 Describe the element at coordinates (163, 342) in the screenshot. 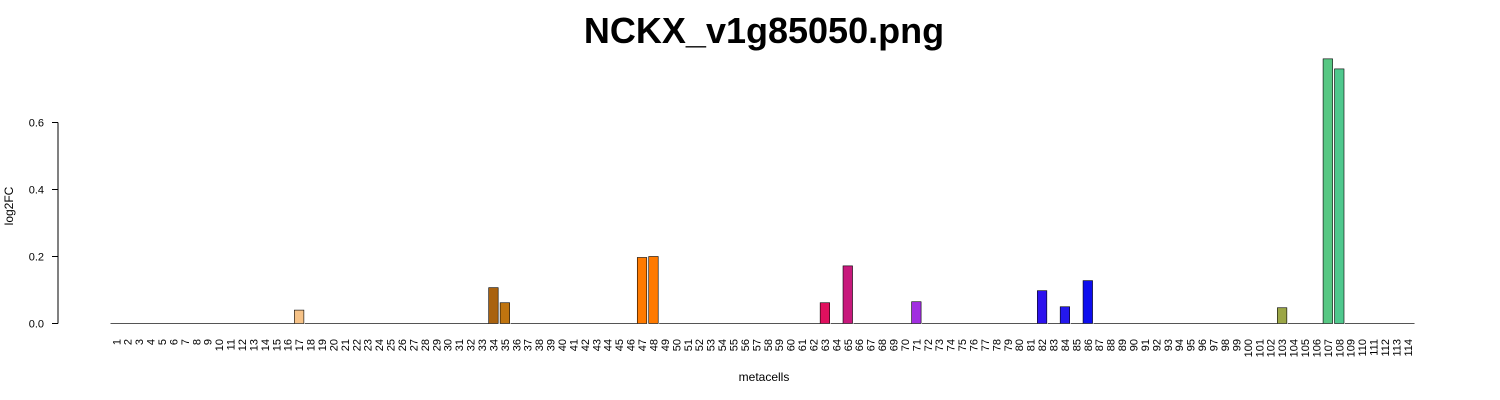

I see `x-tick-label: 5` at that location.